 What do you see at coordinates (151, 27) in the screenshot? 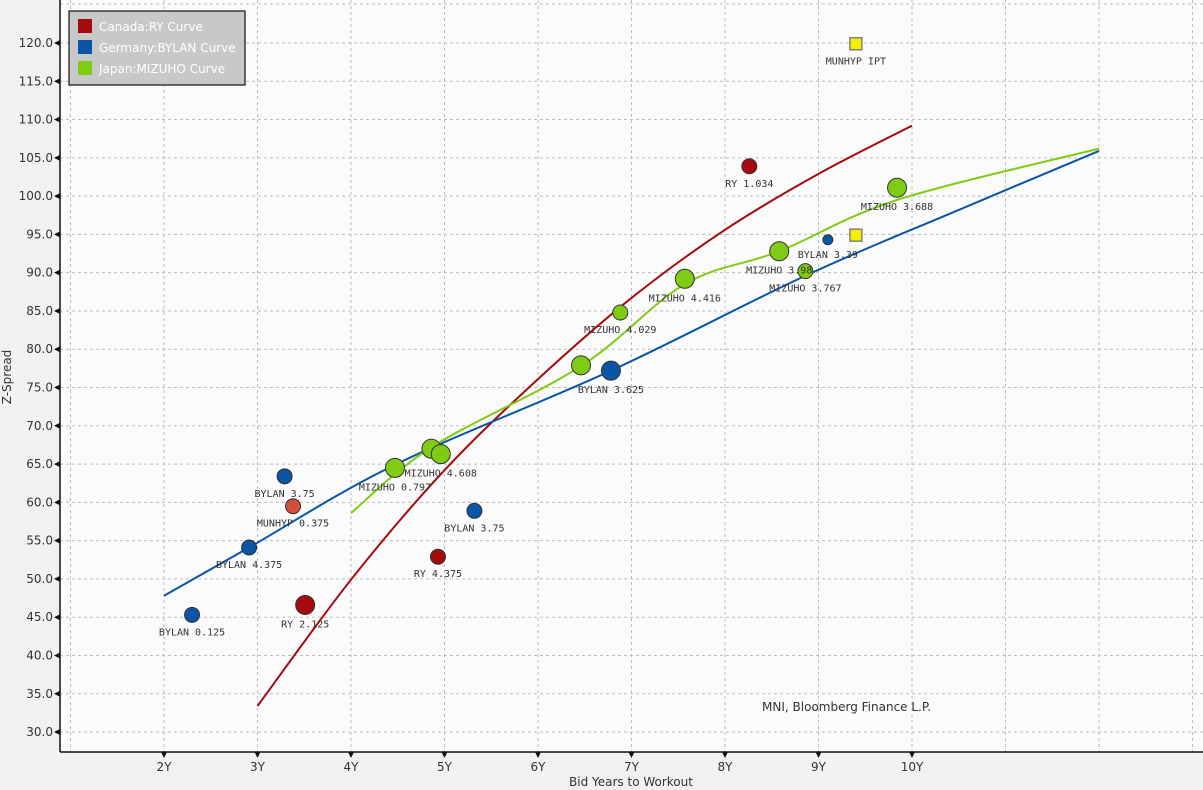
I see `legend-label-ry: Canada:RY Curve` at bounding box center [151, 27].